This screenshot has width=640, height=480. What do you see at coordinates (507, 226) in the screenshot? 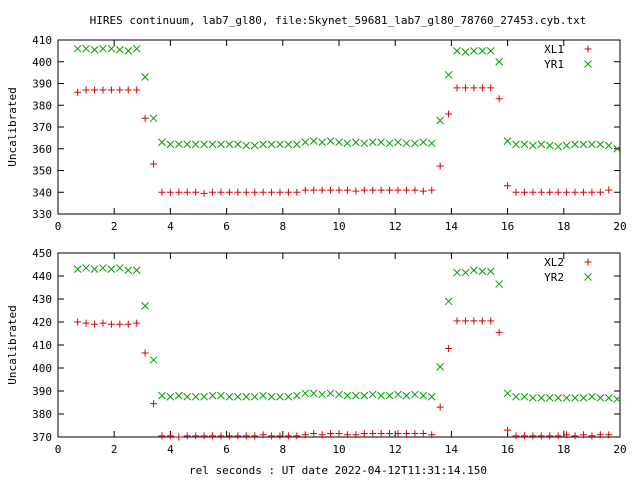
I see `x-tick-label: 16` at bounding box center [507, 226].